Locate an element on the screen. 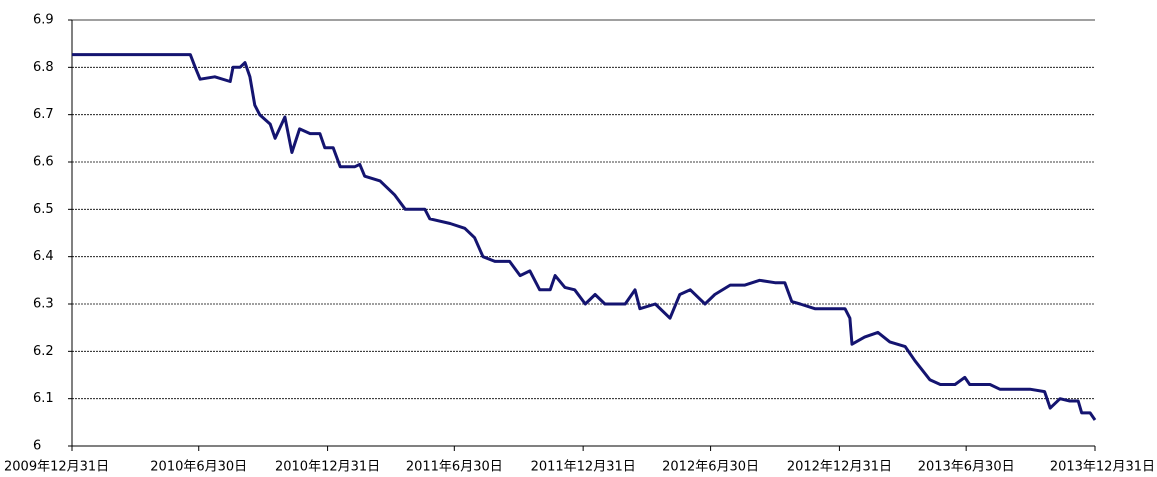  y-tick-label: 6.3 is located at coordinates (43, 304).